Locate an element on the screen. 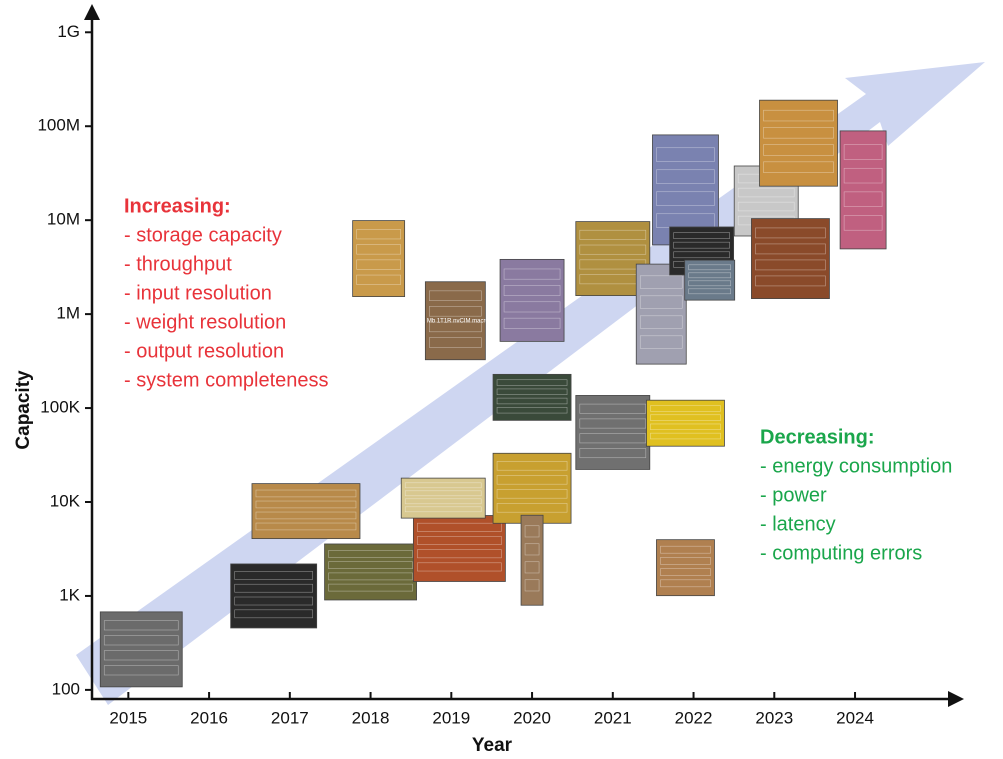 The width and height of the screenshot is (1003, 759). chip-annotation: 1 Mb 1T1R nvCIM macro is located at coordinates (456, 321).